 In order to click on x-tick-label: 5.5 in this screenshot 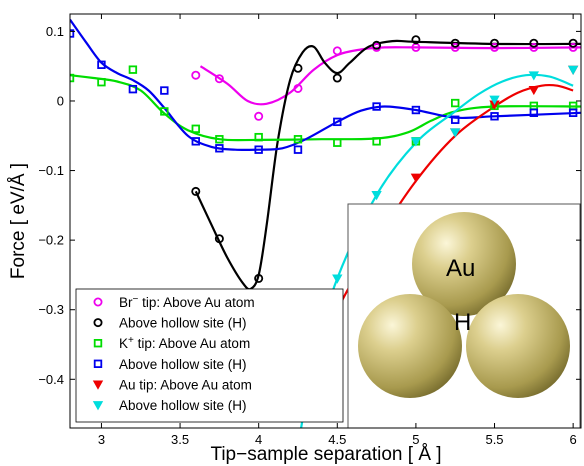, I will do `click(494, 439)`.